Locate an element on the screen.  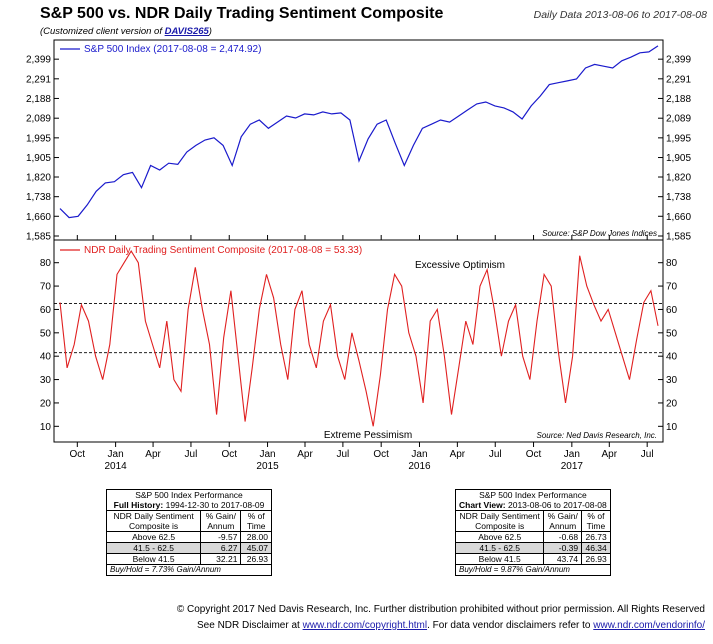
sentiment-y-tick-label-right: 40 is located at coordinates (672, 357).